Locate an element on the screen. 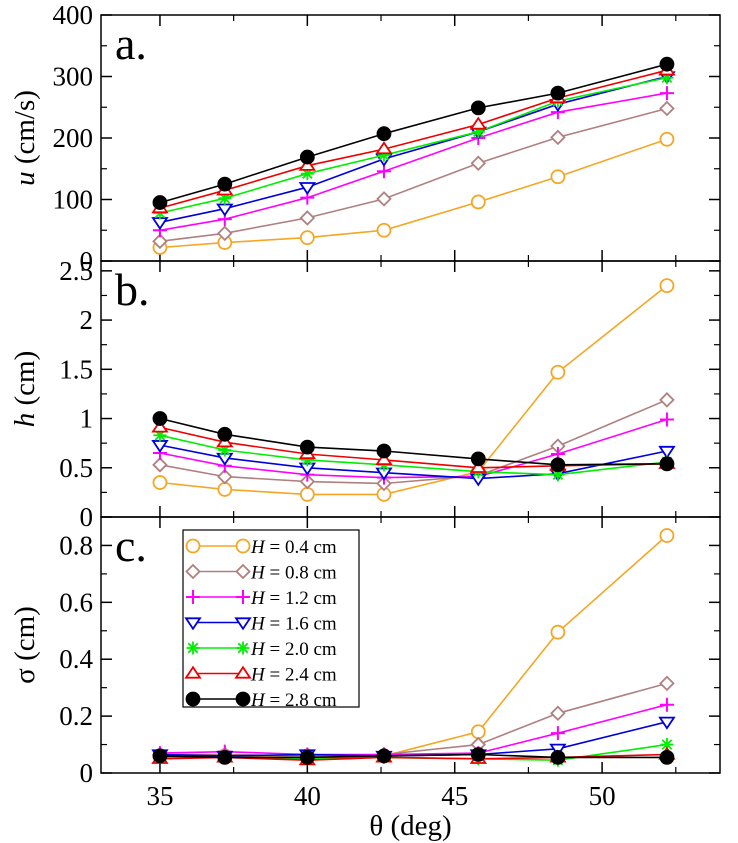  panel-label: c. is located at coordinates (131, 545).